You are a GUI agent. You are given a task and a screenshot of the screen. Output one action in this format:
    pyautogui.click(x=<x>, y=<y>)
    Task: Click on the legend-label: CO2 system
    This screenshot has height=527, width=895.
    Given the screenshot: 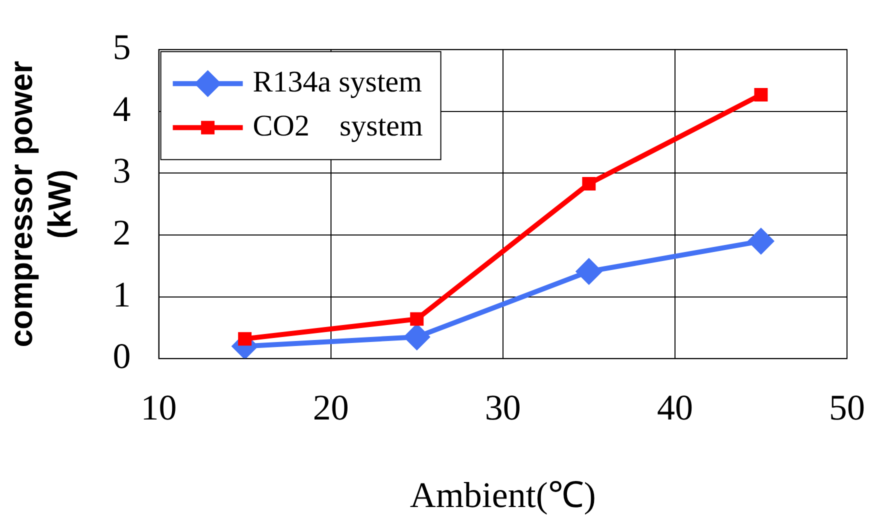 What is the action you would take?
    pyautogui.click(x=337, y=125)
    